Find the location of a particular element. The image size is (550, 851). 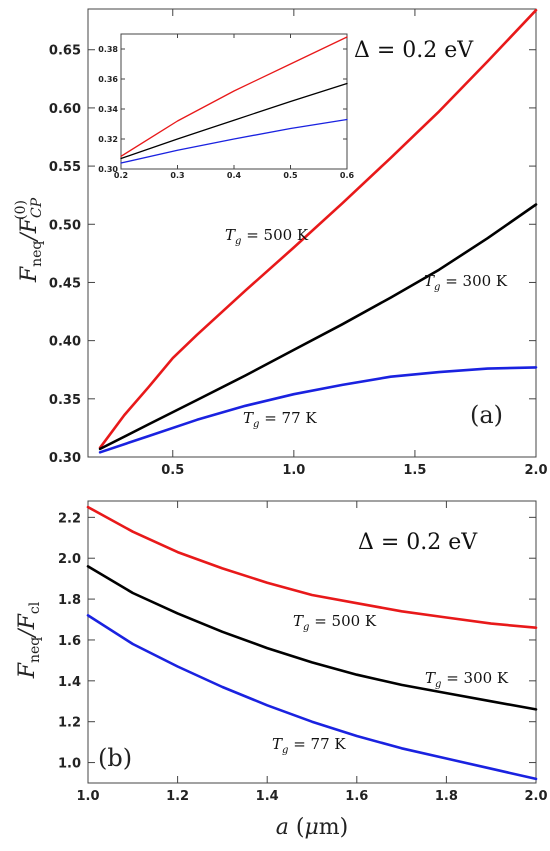

panel-a-y-tick-label: 0.65 is located at coordinates (65, 51).